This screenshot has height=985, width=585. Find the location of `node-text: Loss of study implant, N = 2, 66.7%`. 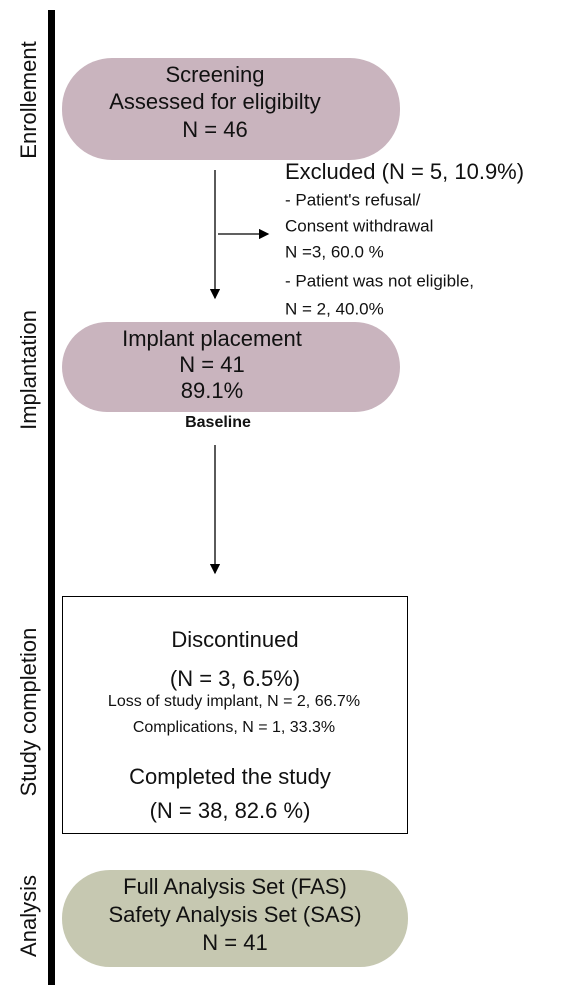

node-text: Loss of study implant, N = 2, 66.7% is located at coordinates (234, 701).